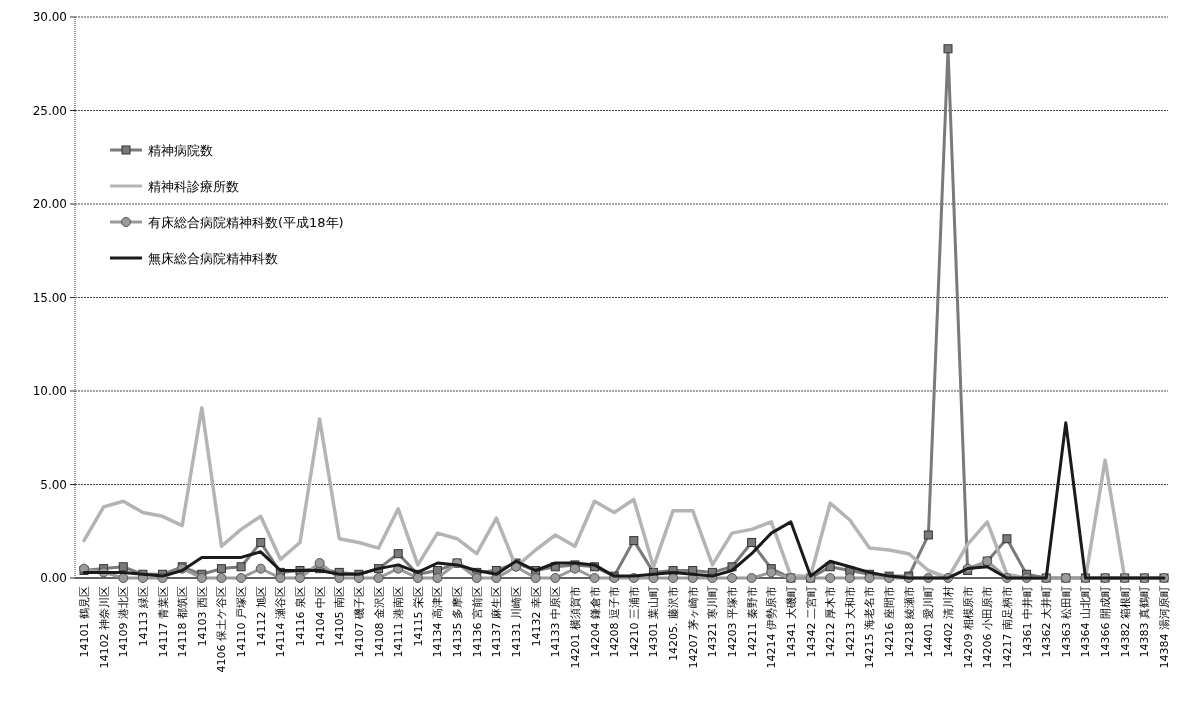 This screenshot has width=1180, height=719. What do you see at coordinates (1125, 622) in the screenshot?
I see `x-tick-label: 14382 箱根町` at bounding box center [1125, 622].